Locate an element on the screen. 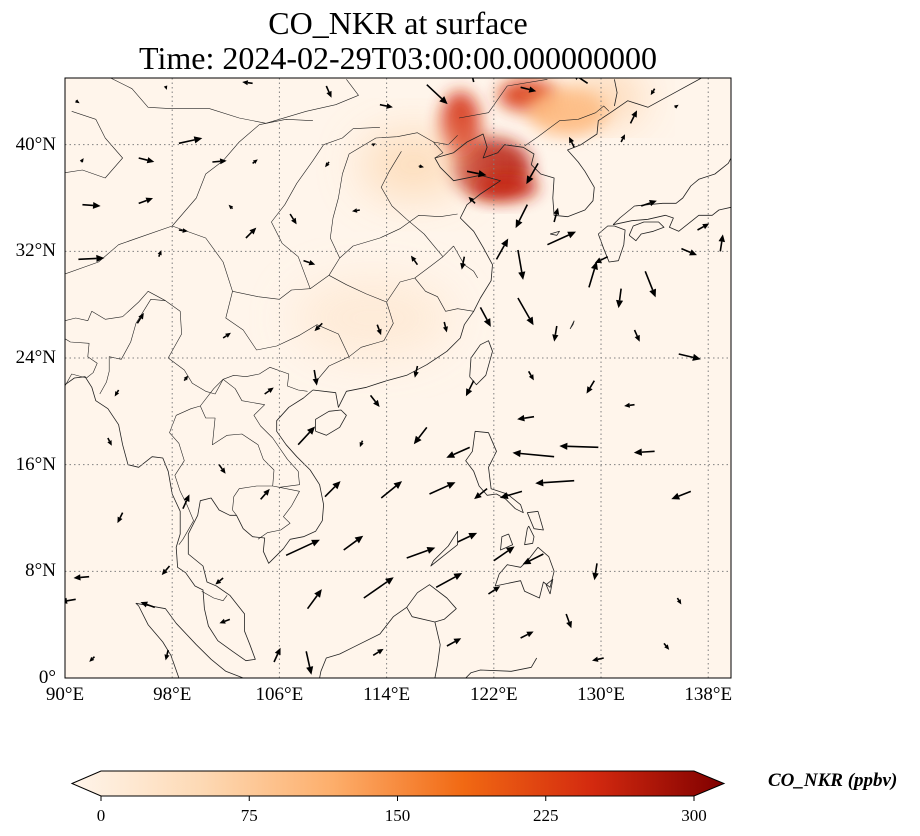  colorbar-tick-label: 225 is located at coordinates (546, 815).